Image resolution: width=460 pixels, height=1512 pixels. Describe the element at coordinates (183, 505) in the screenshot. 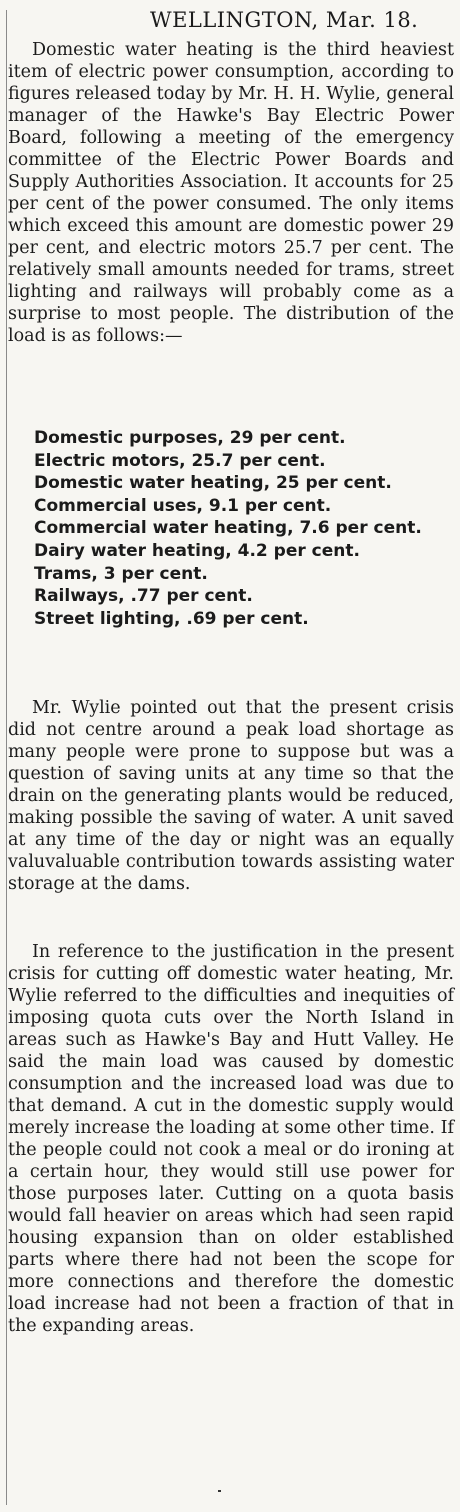

I see `list-item: Commercial uses, 9.1 per cent.` at that location.